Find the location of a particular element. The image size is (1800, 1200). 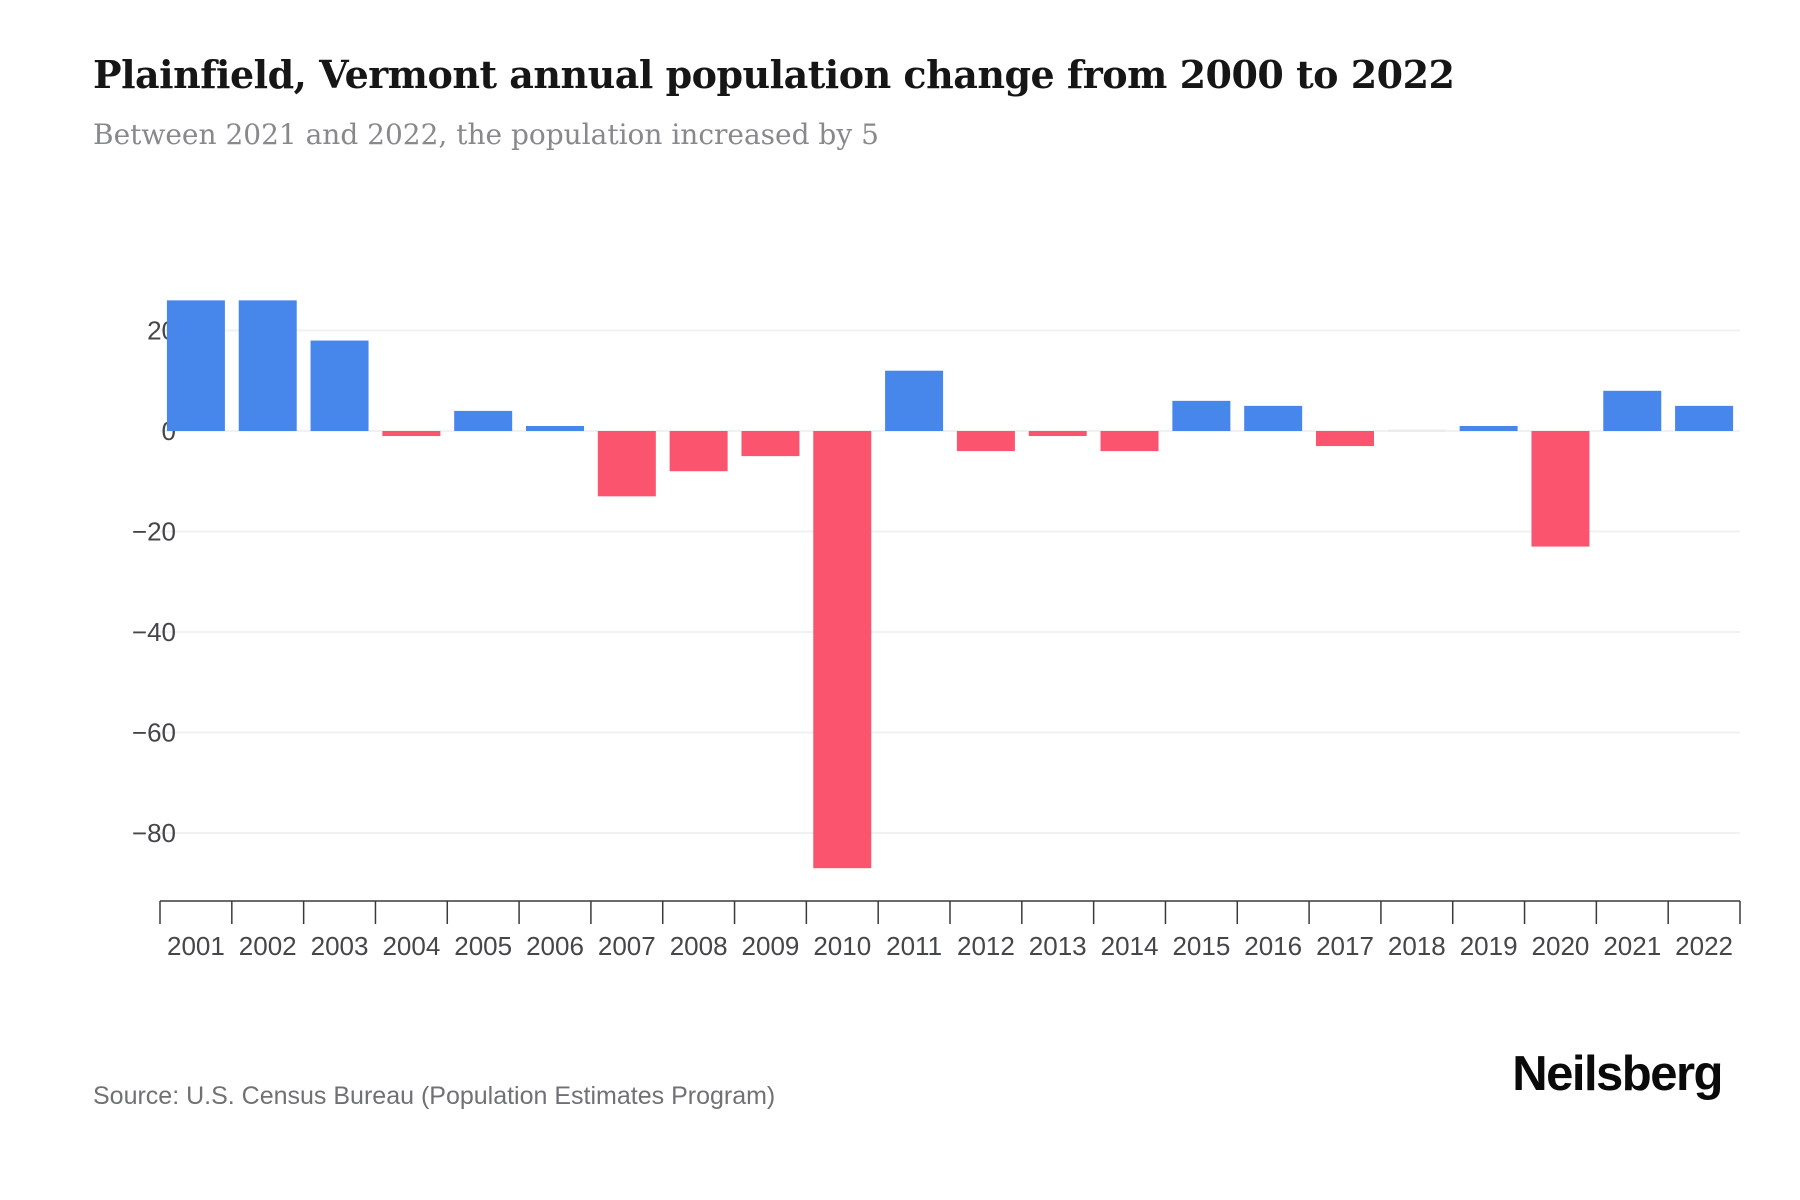

bar-2017 is located at coordinates (1345, 439).